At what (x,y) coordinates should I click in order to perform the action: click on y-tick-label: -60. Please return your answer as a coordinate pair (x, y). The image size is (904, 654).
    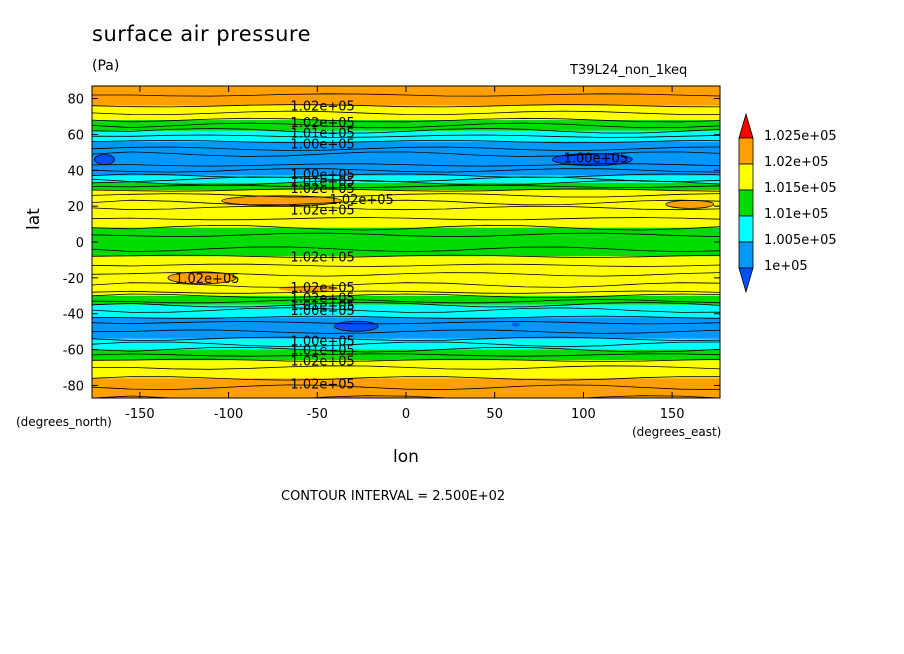
    Looking at the image, I should click on (73, 351).